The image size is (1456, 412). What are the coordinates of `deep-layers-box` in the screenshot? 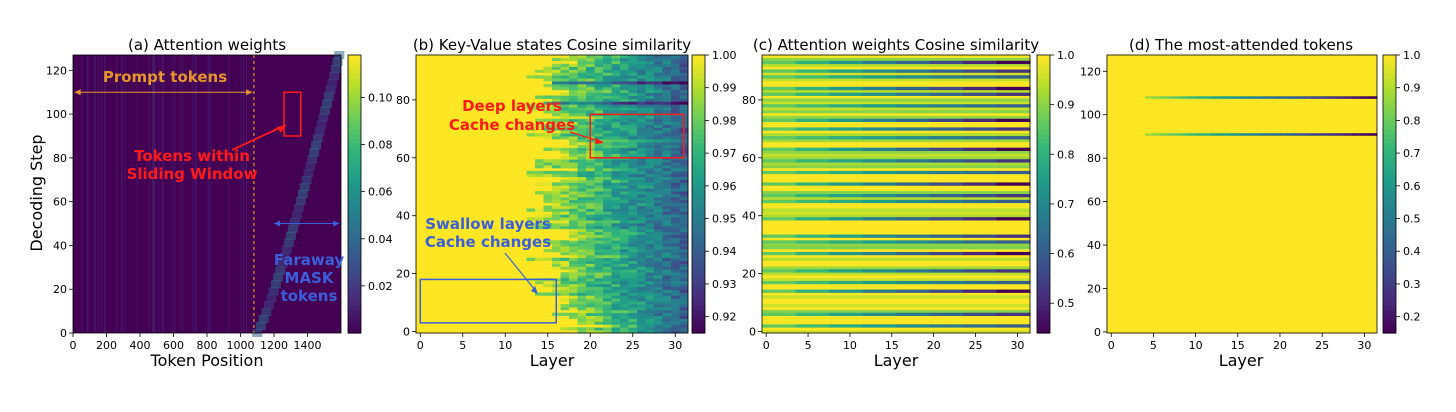 It's located at (637, 136).